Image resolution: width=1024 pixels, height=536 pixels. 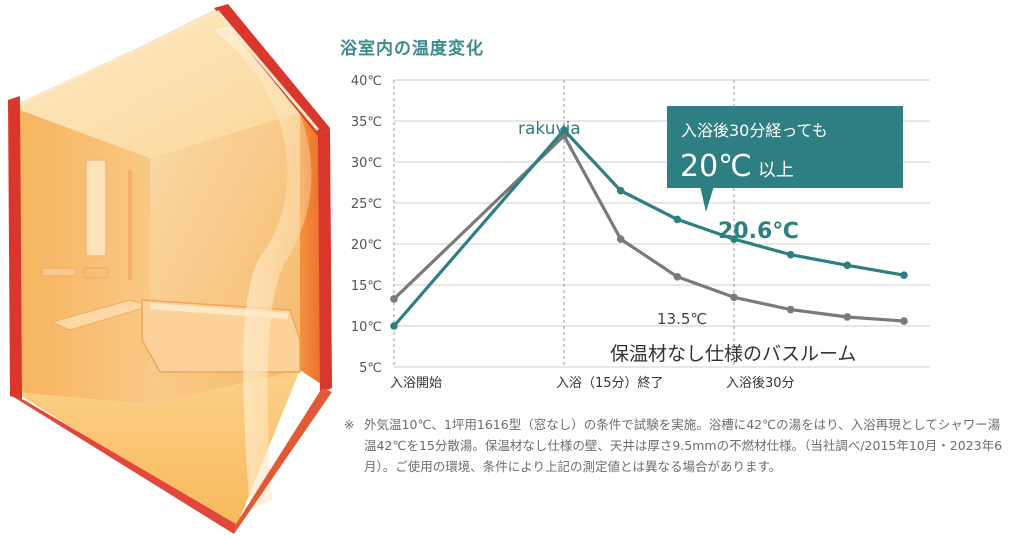 I want to click on y-tick-label: 20℃, so click(x=366, y=245).